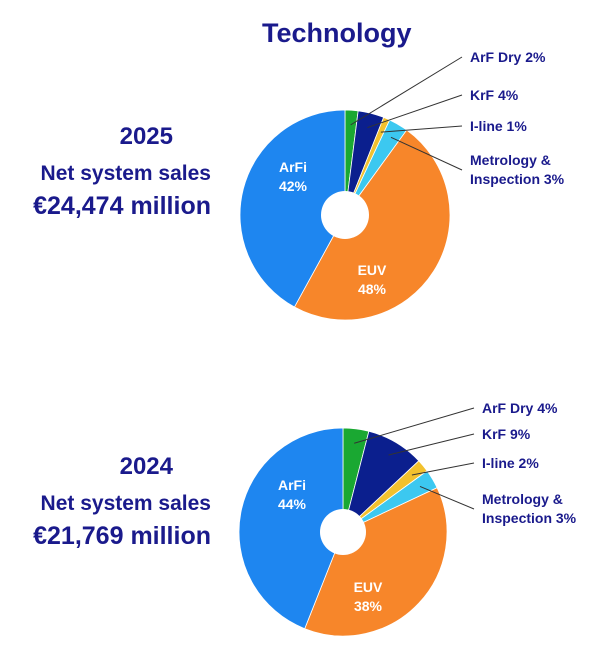 The image size is (592, 647). I want to click on summary-amount: €24,474 million, so click(122, 206).